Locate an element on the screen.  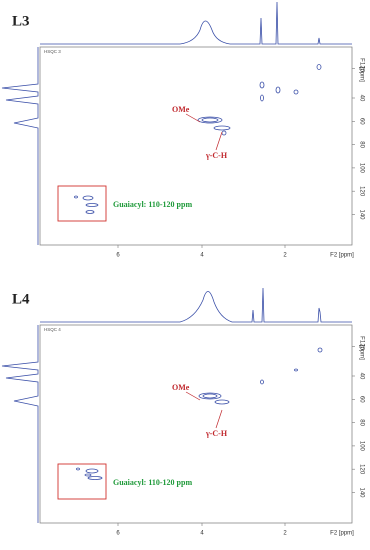
experiment-label: HSQC 3 is located at coordinates (52, 51).